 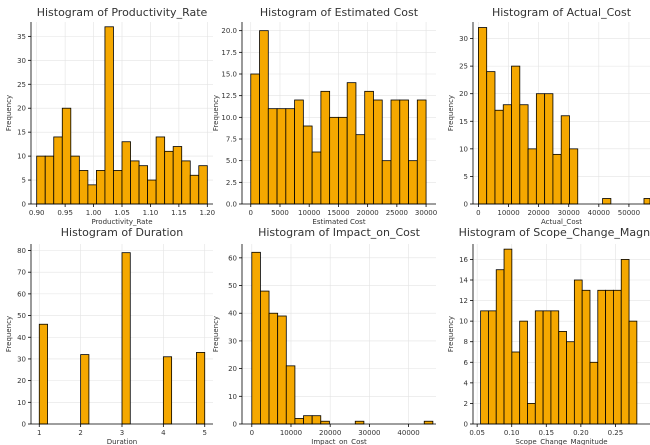 I want to click on x-axis-label: Estimated Cost, so click(x=338, y=222).